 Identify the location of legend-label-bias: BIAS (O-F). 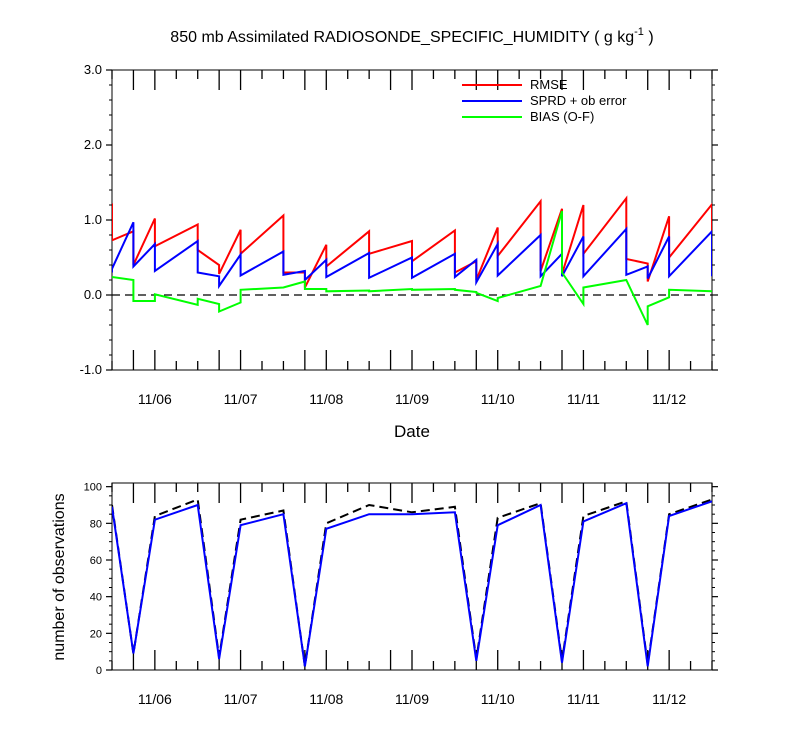
(562, 116).